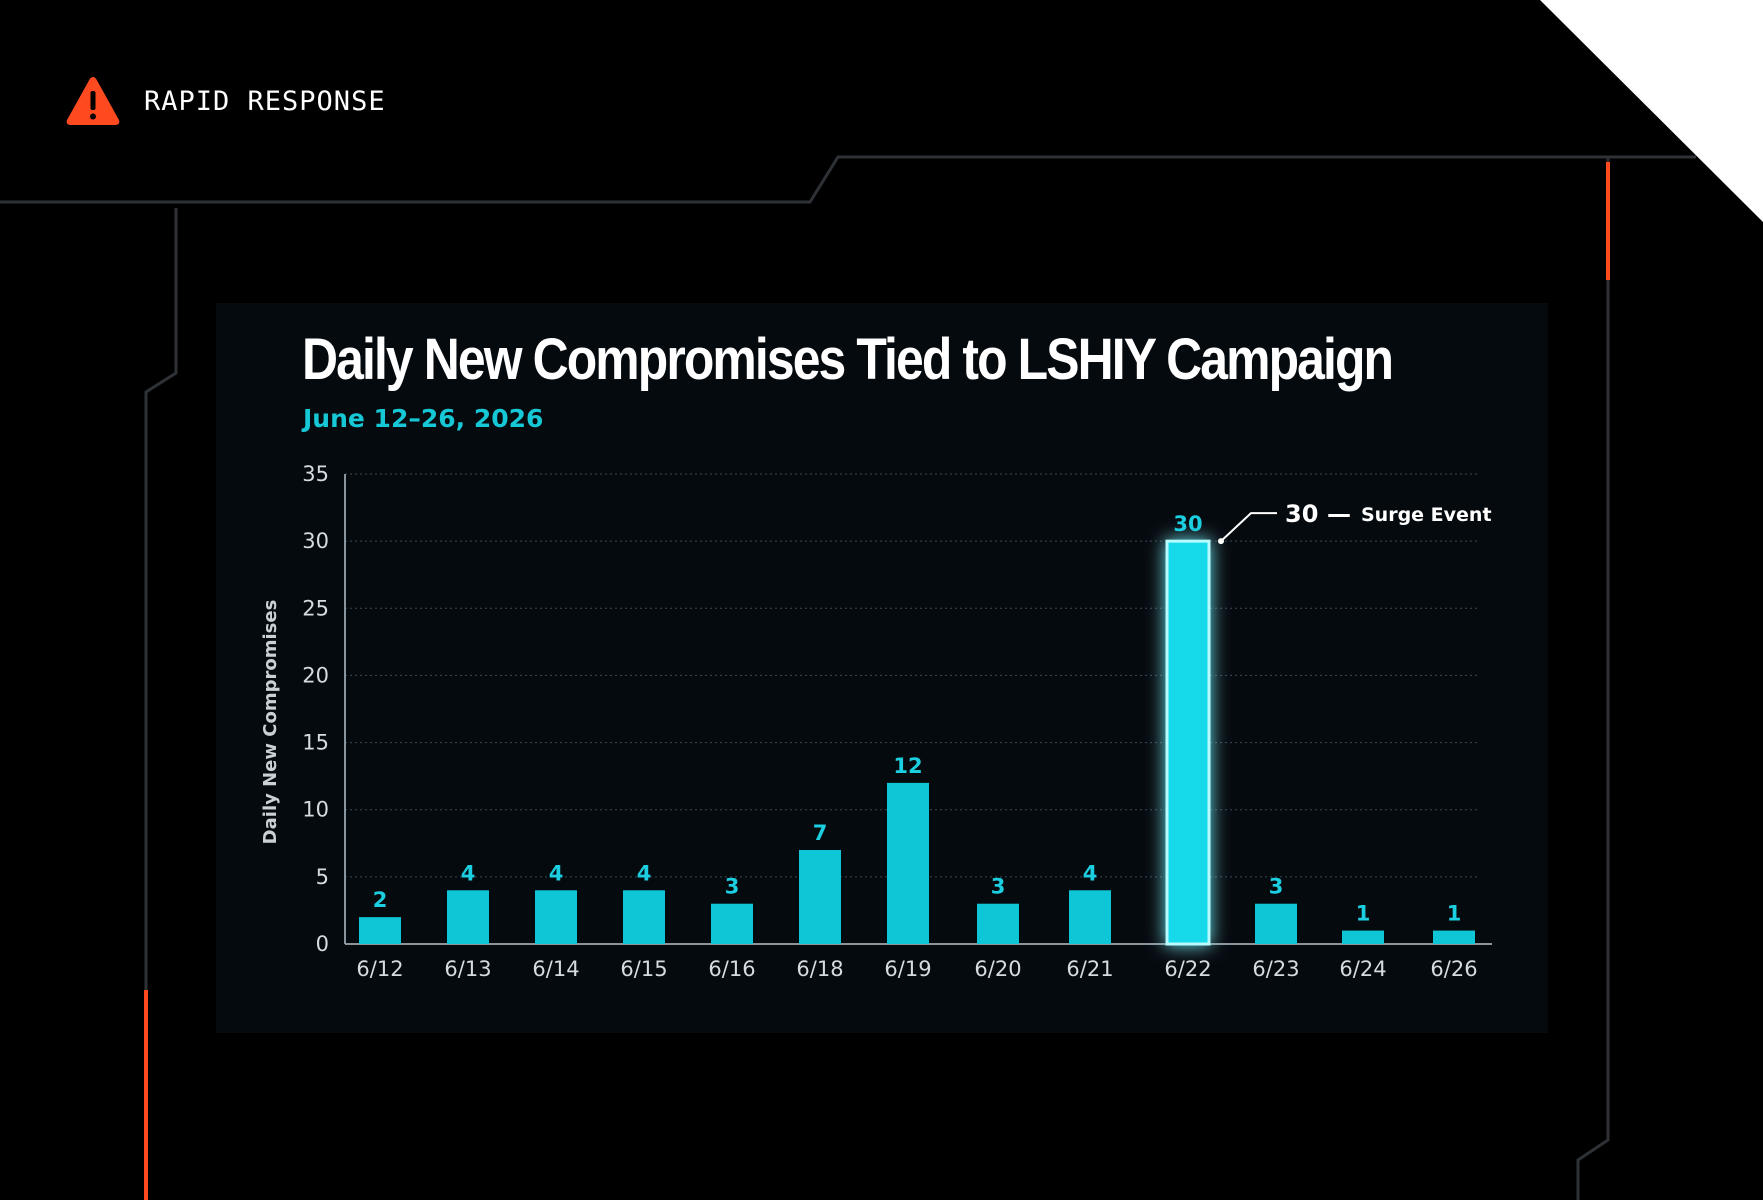 The image size is (1763, 1200). I want to click on x-tick-label: 6/16, so click(731, 969).